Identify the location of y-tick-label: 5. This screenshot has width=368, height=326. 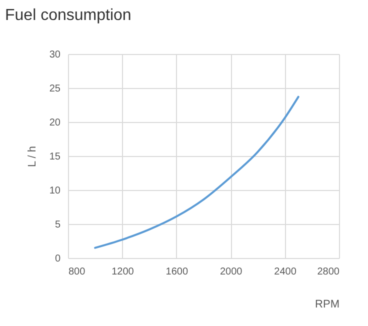
(57, 225).